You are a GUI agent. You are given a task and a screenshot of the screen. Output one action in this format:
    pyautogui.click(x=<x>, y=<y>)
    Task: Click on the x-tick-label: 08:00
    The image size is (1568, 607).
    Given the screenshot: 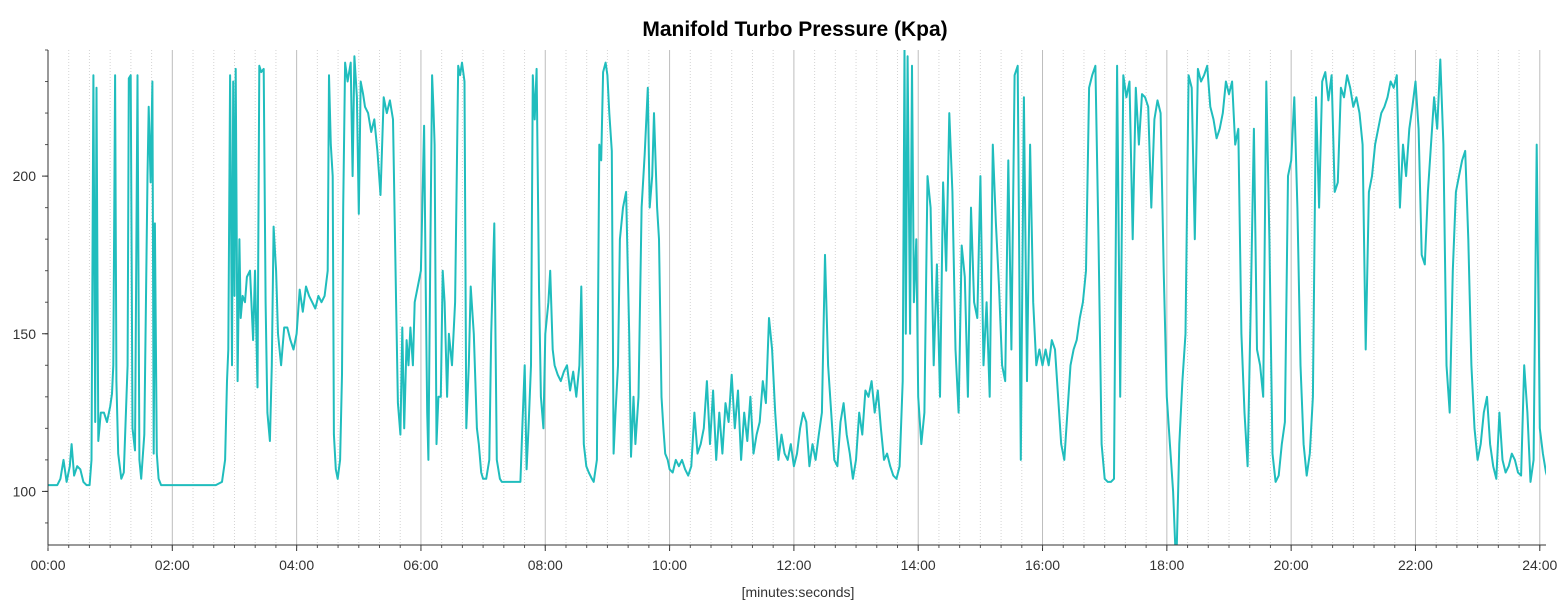 What is the action you would take?
    pyautogui.click(x=545, y=565)
    